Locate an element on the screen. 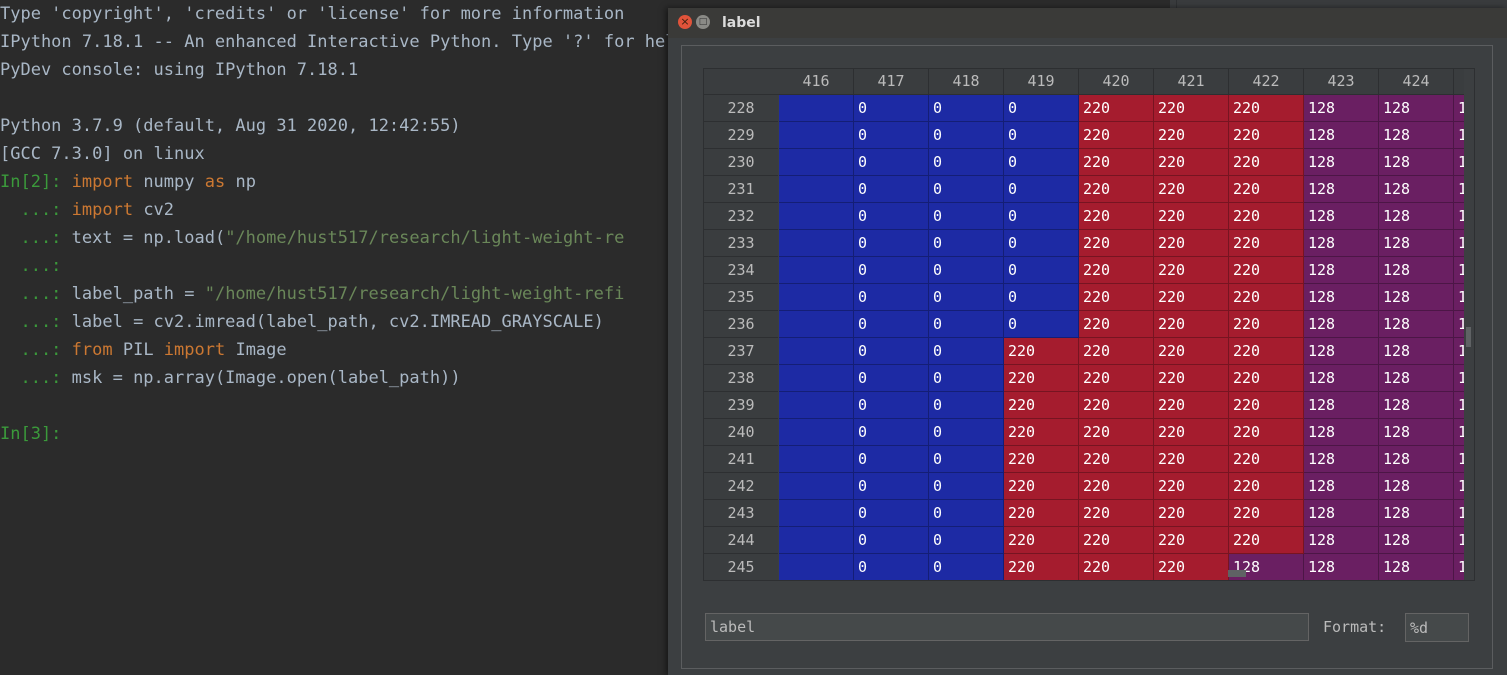 The height and width of the screenshot is (675, 1507). horizontal-scroll-thumb is located at coordinates (1237, 573).